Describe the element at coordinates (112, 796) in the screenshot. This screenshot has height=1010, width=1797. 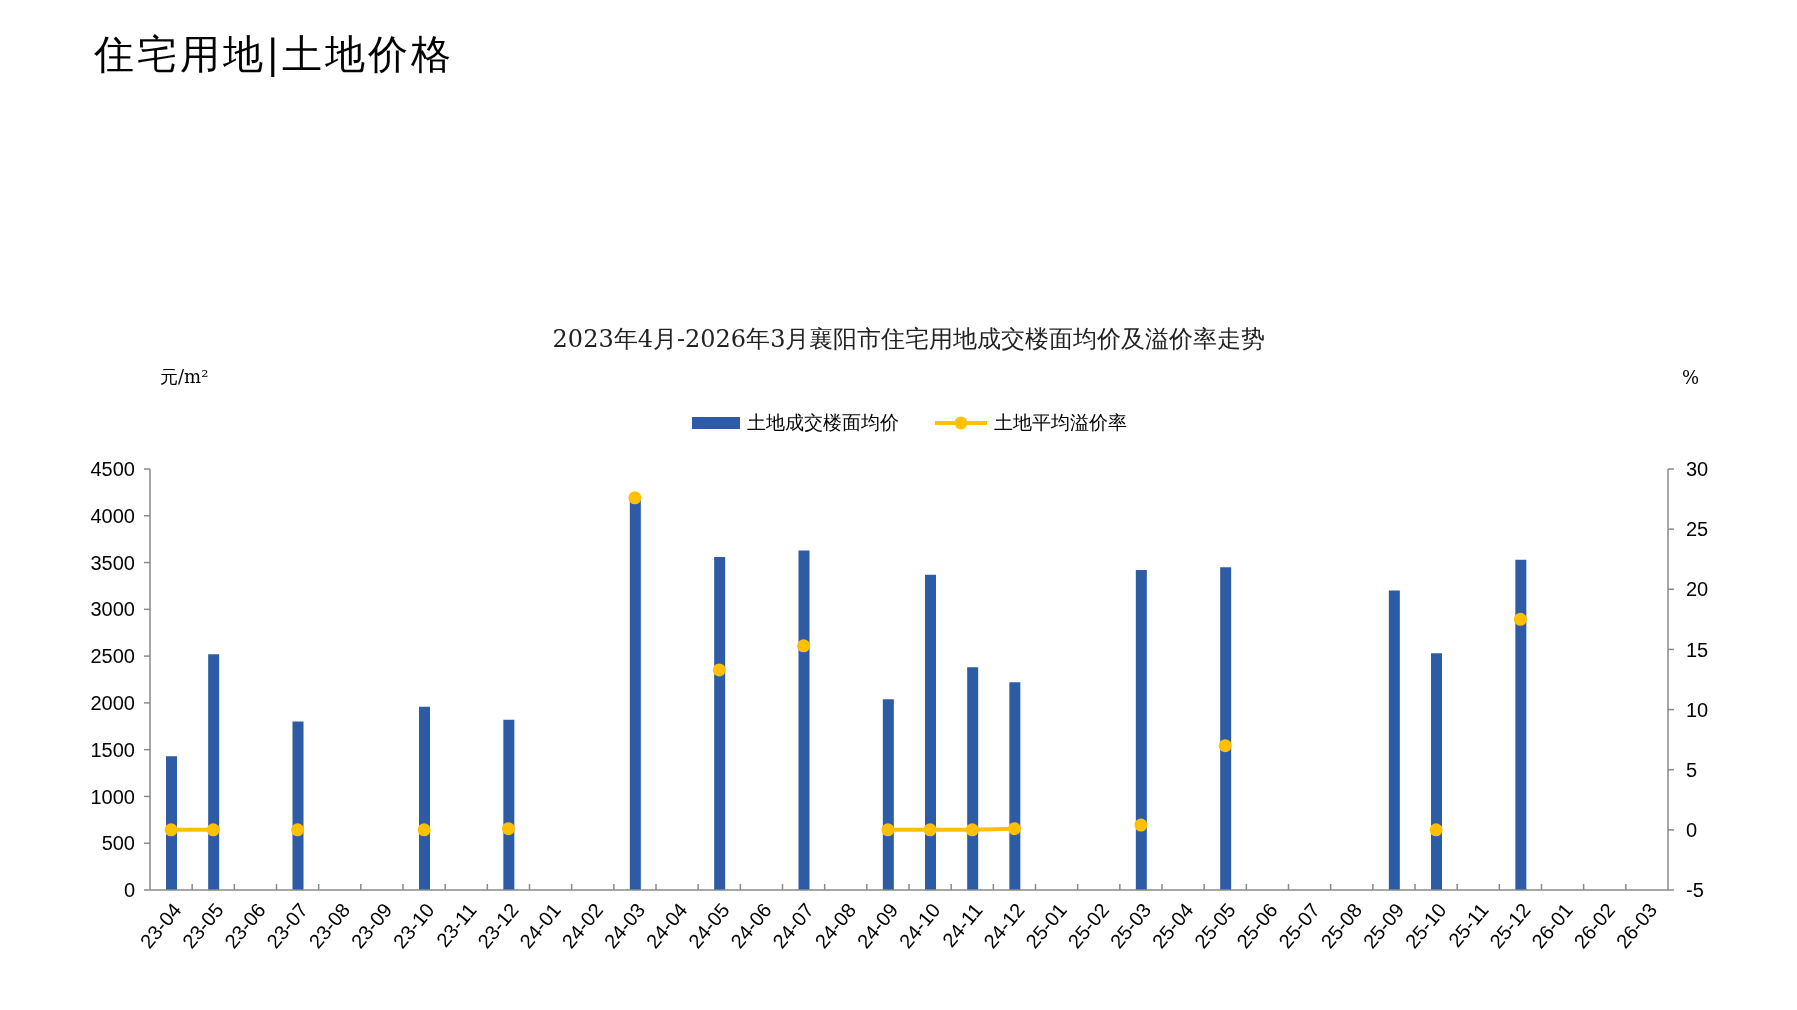
I see `y-tick-label: 1000` at that location.